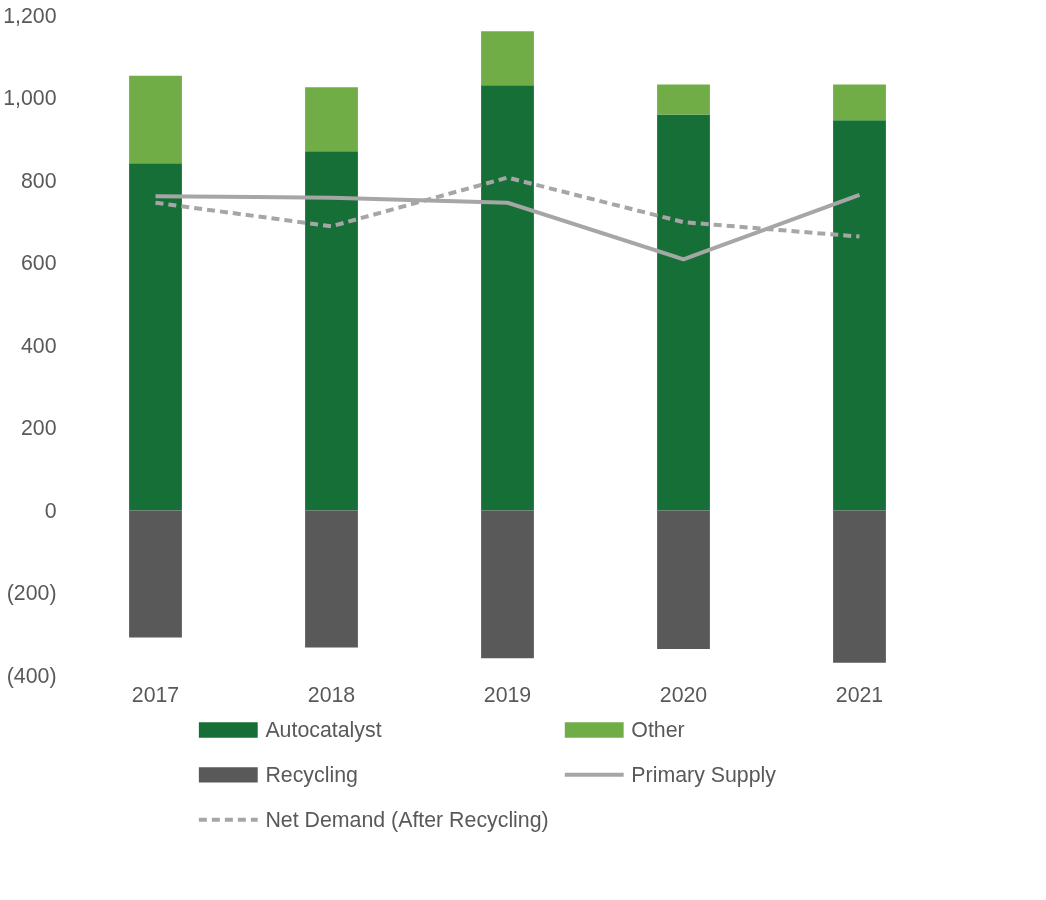 The width and height of the screenshot is (1046, 900). I want to click on legend-label: Recycling, so click(311, 774).